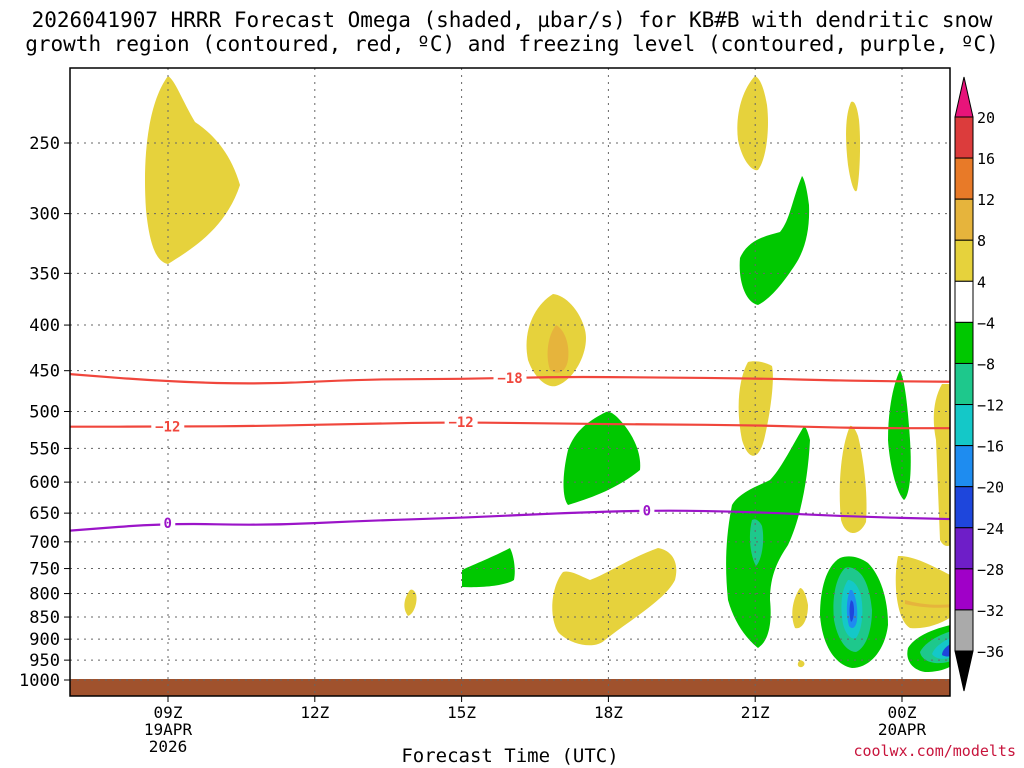 Image resolution: width=1024 pixels, height=768 pixels. What do you see at coordinates (510, 687) in the screenshot?
I see `terrain-band` at bounding box center [510, 687].